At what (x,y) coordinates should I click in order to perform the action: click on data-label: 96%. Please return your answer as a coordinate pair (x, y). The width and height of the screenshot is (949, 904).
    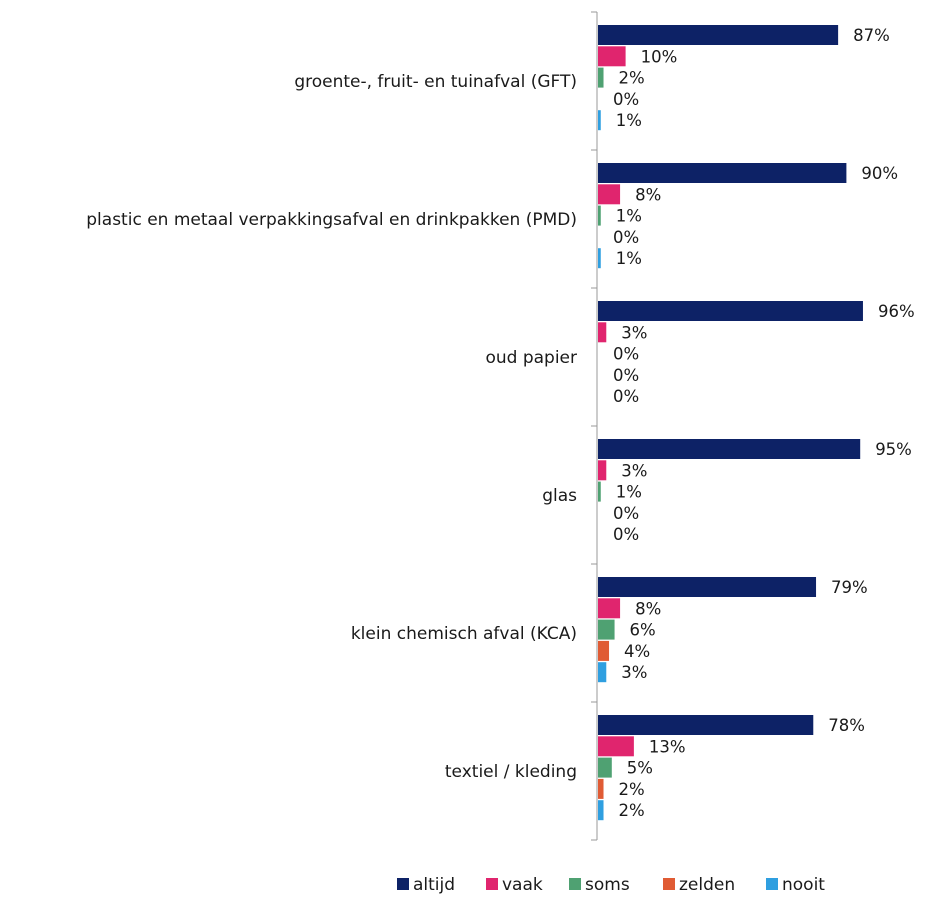
    Looking at the image, I should click on (896, 311).